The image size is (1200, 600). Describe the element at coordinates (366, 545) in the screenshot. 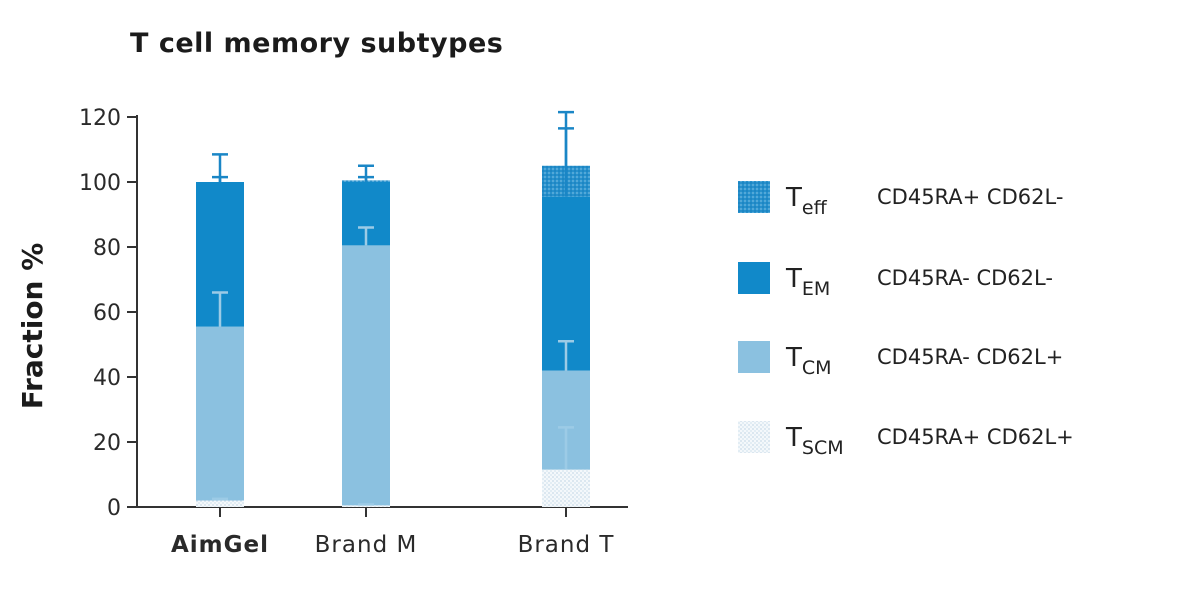

I see `x-category-label: Brand M` at that location.